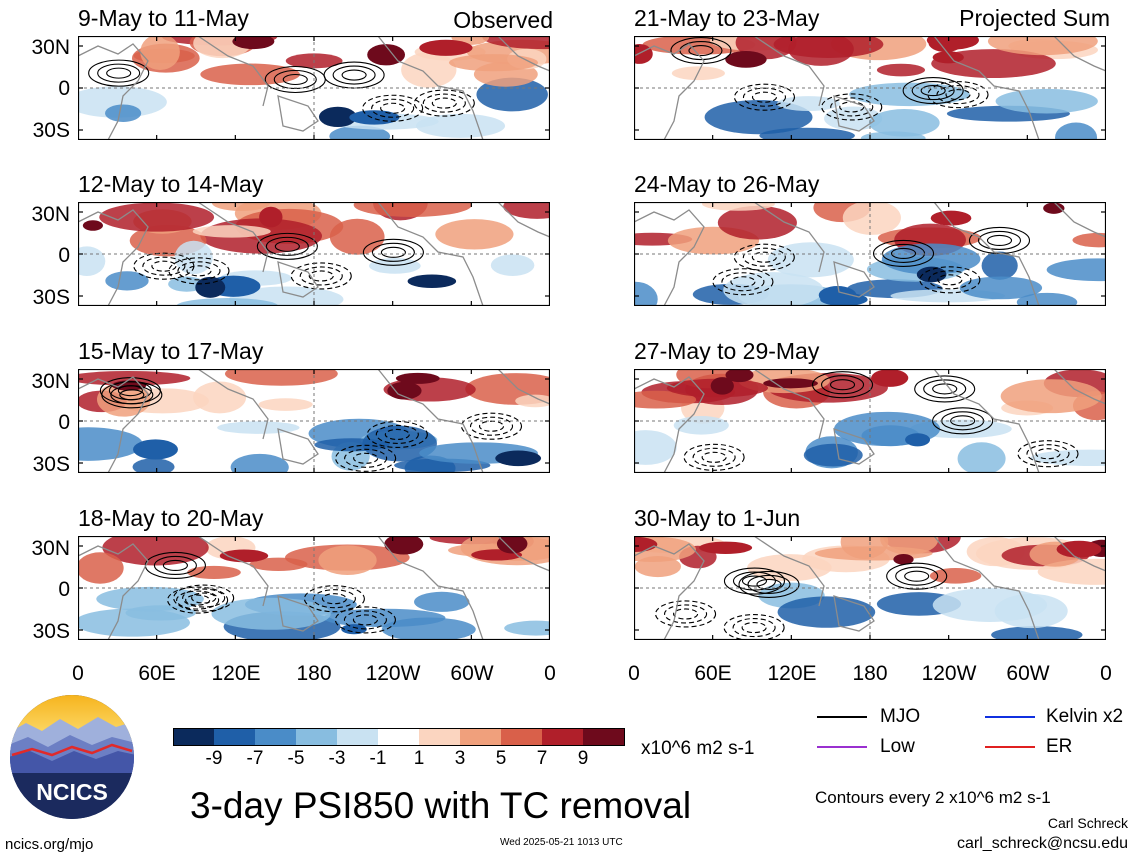 The width and height of the screenshot is (1135, 856). What do you see at coordinates (1087, 823) in the screenshot?
I see `author-name: Carl Schreck` at bounding box center [1087, 823].